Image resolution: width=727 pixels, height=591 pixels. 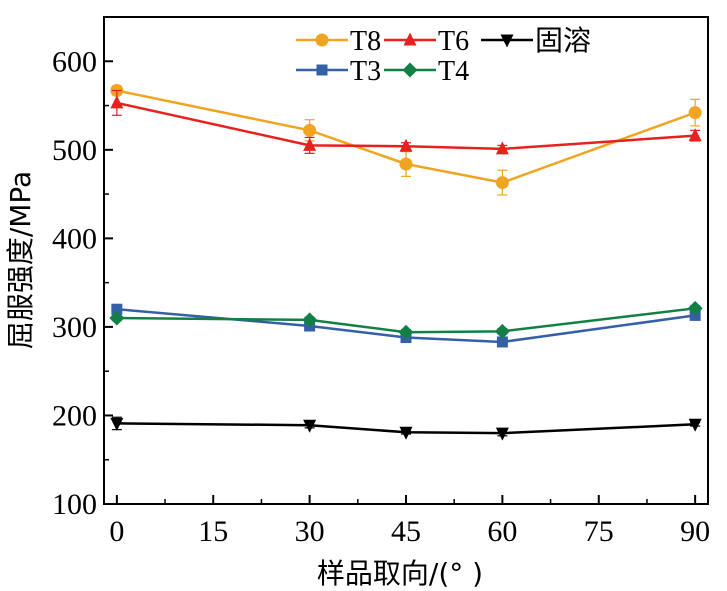 What do you see at coordinates (213, 531) in the screenshot?
I see `x-tick-label: 15` at bounding box center [213, 531].